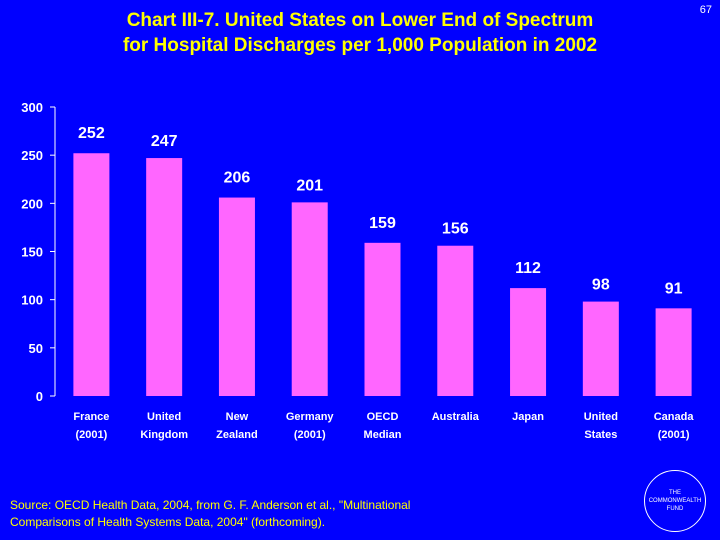 Image resolution: width=720 pixels, height=540 pixels. What do you see at coordinates (528, 268) in the screenshot?
I see `data-label: 112` at bounding box center [528, 268].